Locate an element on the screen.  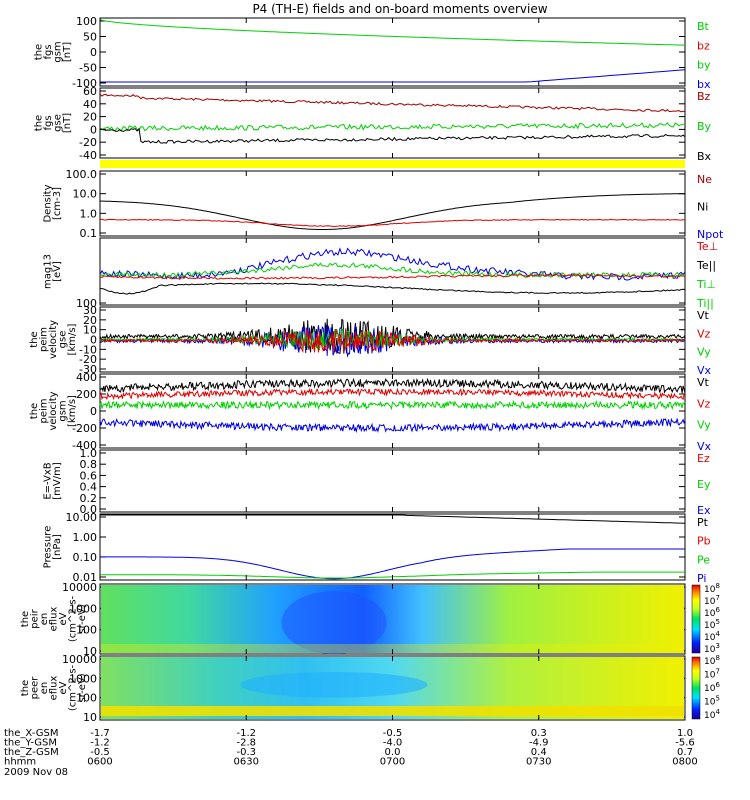
p6-frame is located at coordinates (392, 411).